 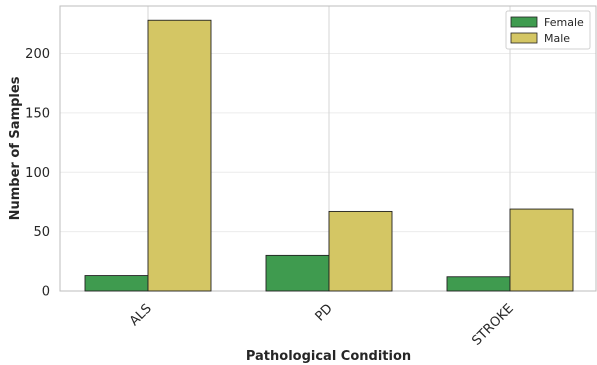 What do you see at coordinates (46, 292) in the screenshot?
I see `y-tick-label: 0` at bounding box center [46, 292].